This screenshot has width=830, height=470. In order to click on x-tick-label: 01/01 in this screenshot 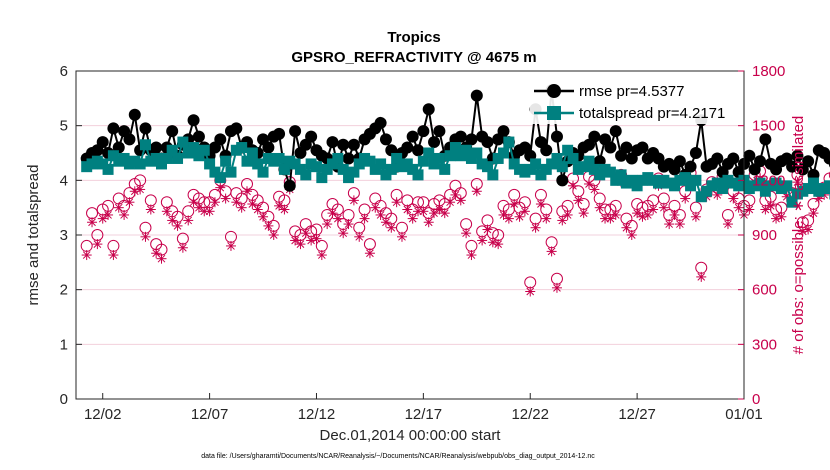, I will do `click(744, 414)`.